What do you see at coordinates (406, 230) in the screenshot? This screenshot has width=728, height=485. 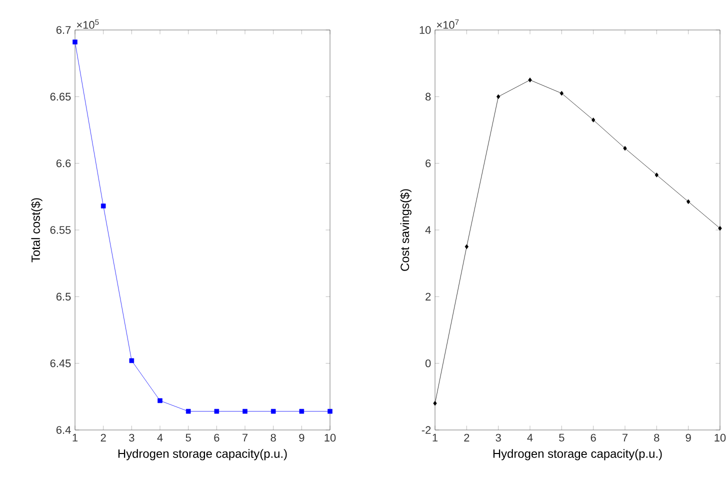 I see `y-axis-title: Cost savings($)` at bounding box center [406, 230].